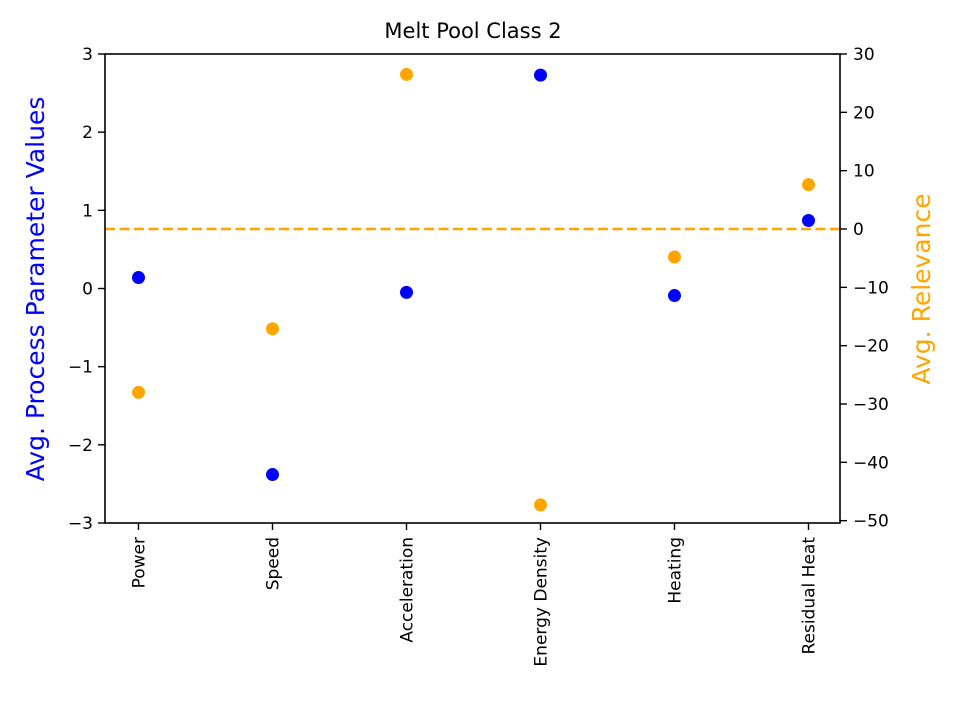 The height and width of the screenshot is (720, 960). I want to click on right-tick-label: 0, so click(858, 230).